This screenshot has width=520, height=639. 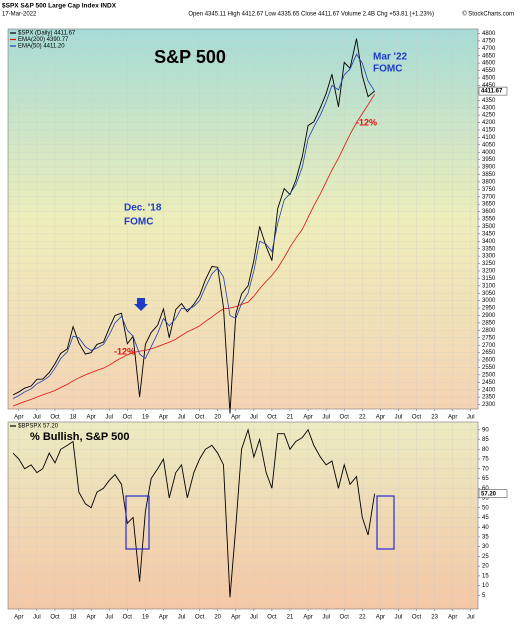 What do you see at coordinates (489, 286) in the screenshot?
I see `y-tick-label: 3100` at bounding box center [489, 286].